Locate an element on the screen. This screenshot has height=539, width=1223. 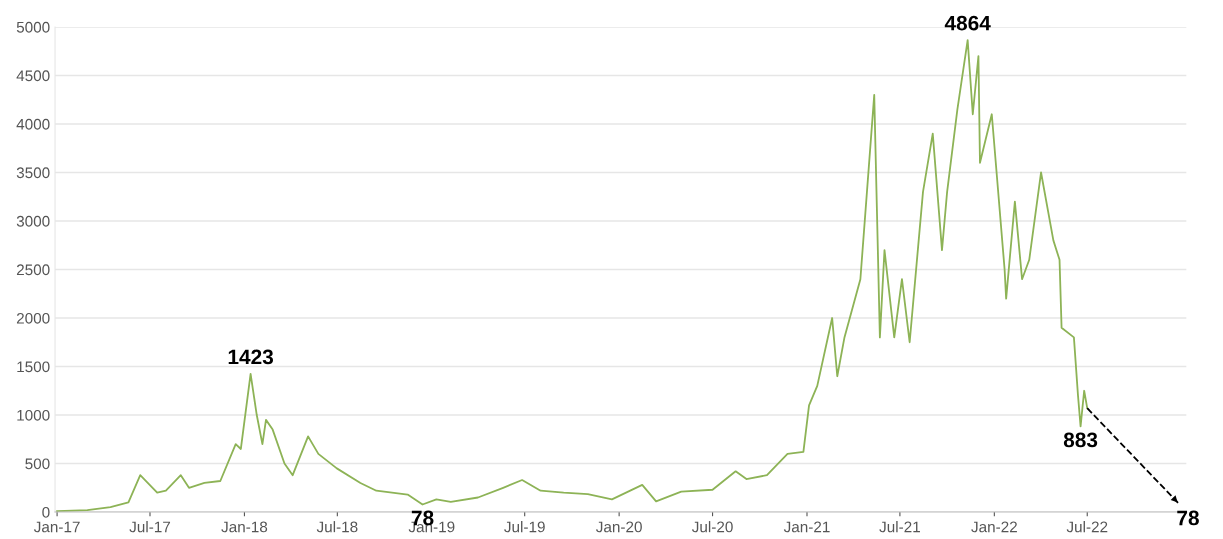
y-tick-label: 500 is located at coordinates (37, 464).